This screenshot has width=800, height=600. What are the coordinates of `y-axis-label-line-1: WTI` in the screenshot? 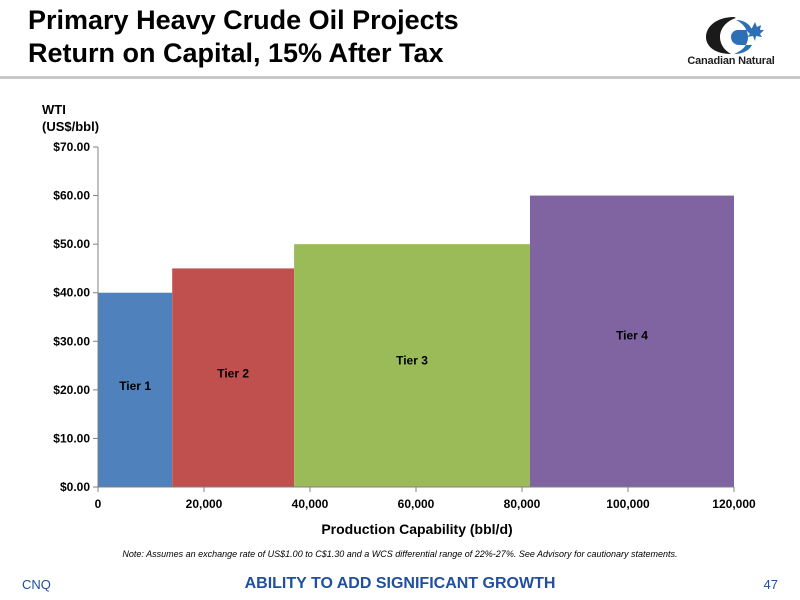 It's located at (54, 109).